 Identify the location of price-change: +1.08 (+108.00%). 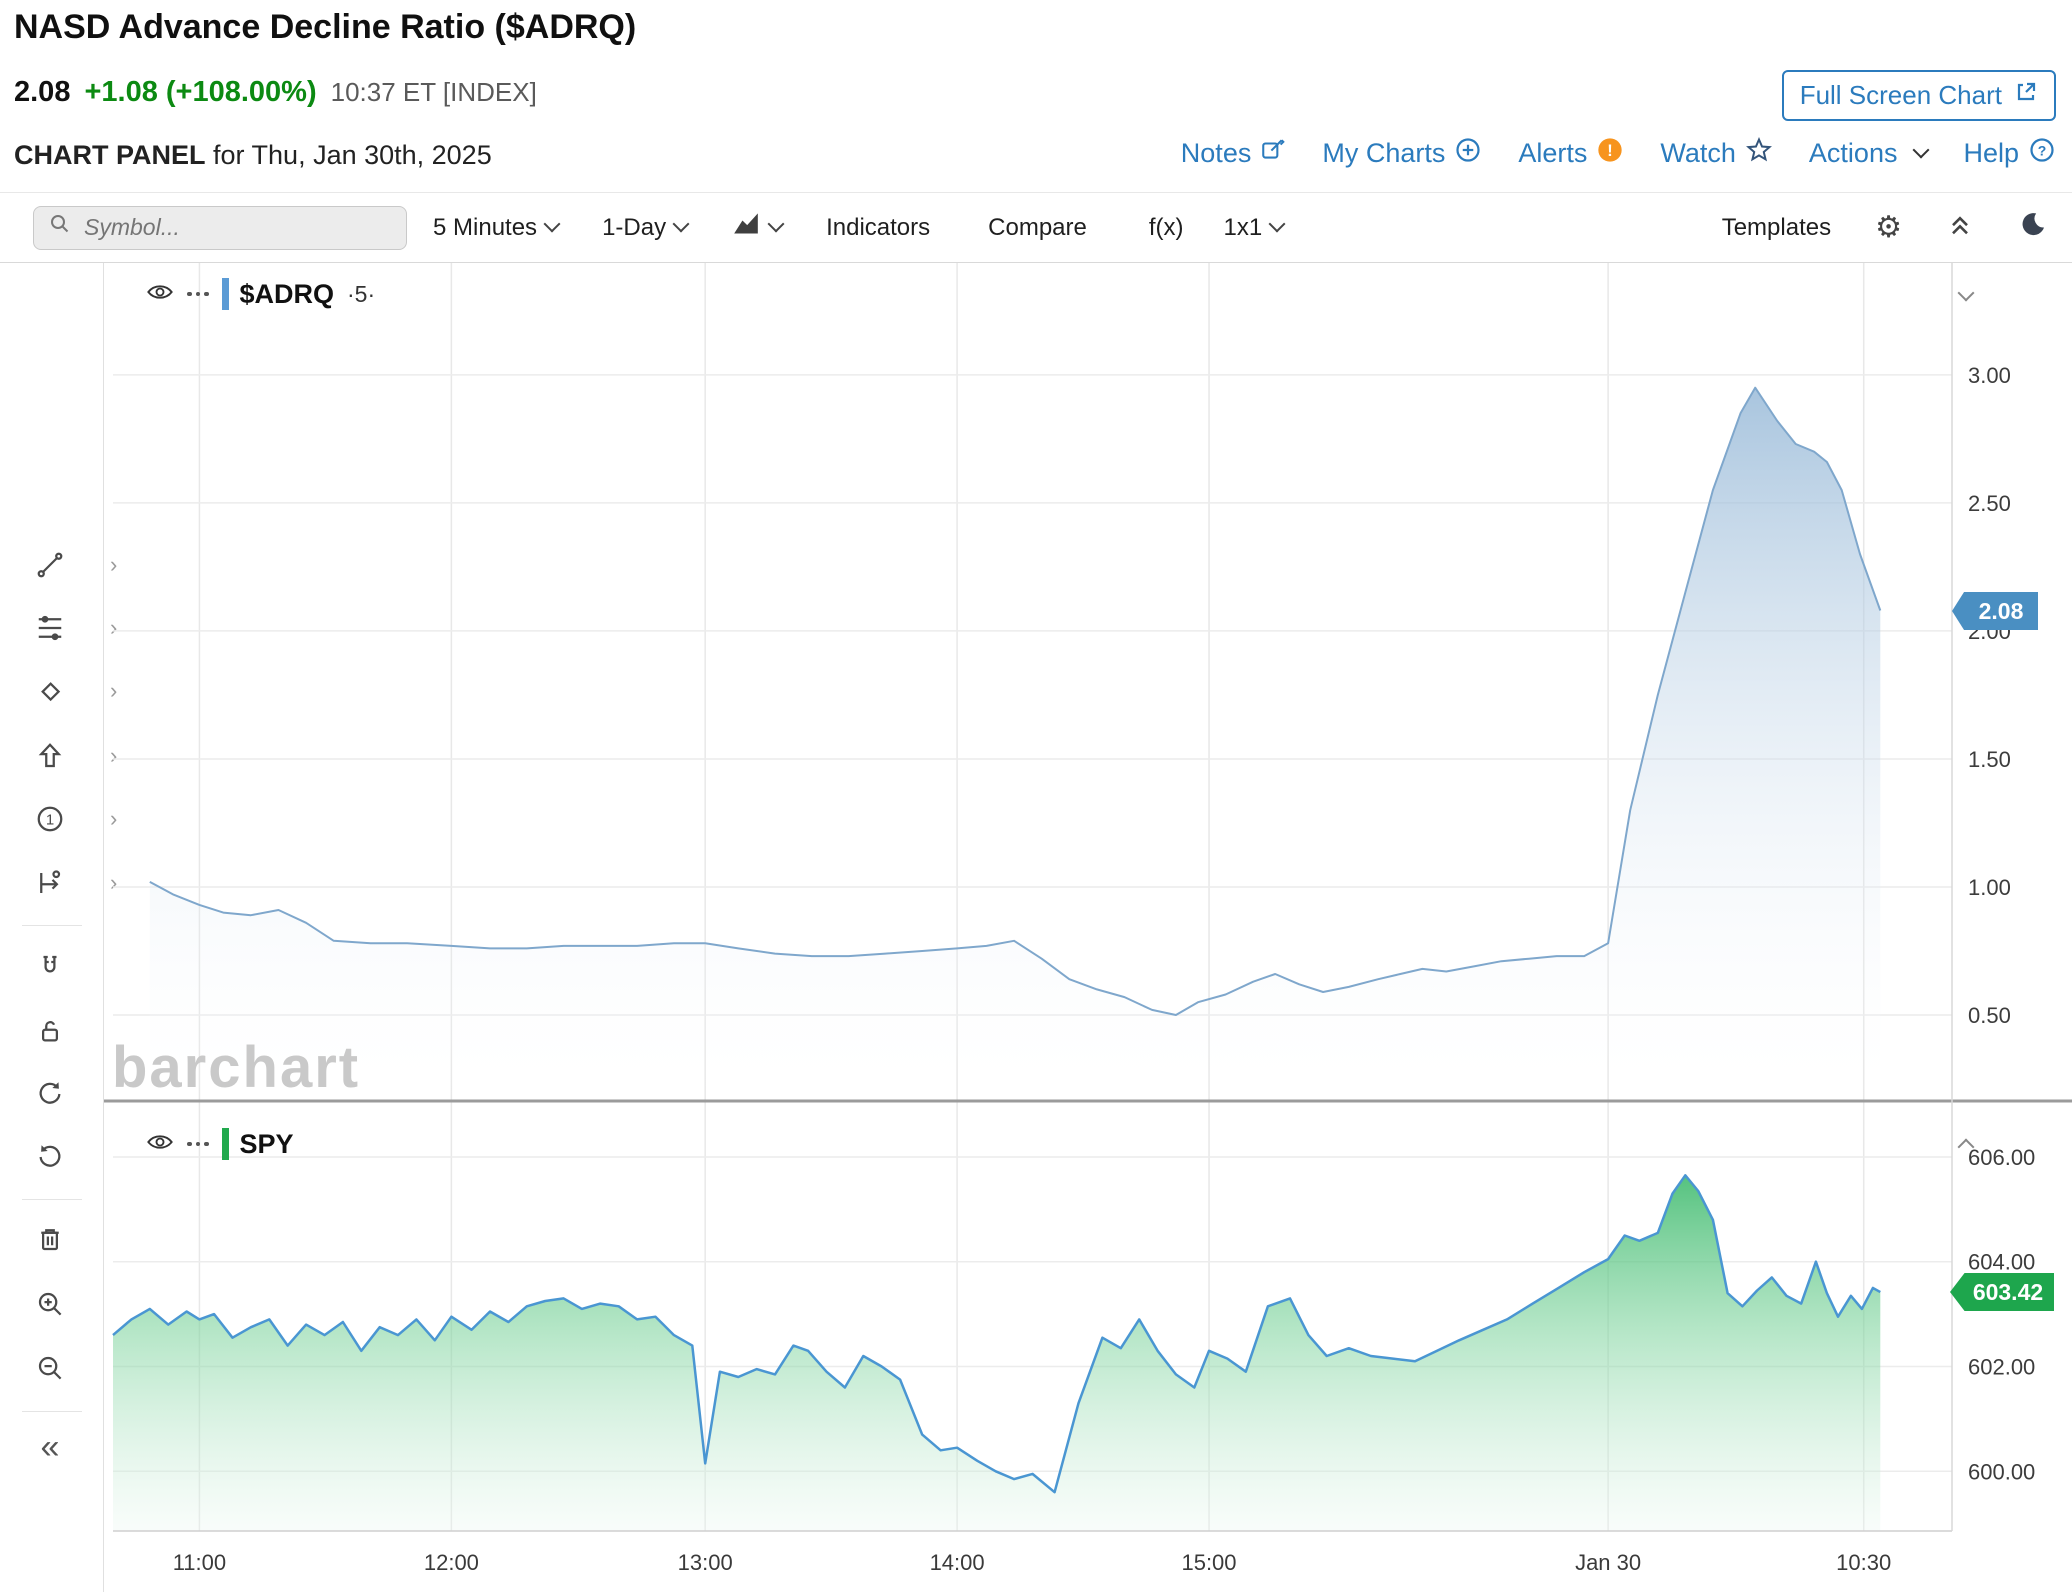
(200, 92).